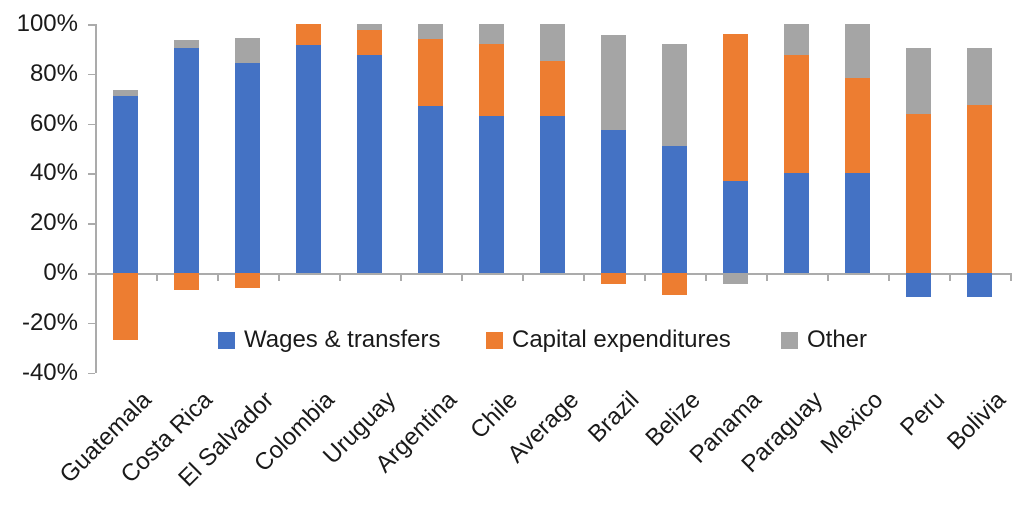 This screenshot has height=505, width=1024. Describe the element at coordinates (96, 198) in the screenshot. I see `y-axis-line` at that location.